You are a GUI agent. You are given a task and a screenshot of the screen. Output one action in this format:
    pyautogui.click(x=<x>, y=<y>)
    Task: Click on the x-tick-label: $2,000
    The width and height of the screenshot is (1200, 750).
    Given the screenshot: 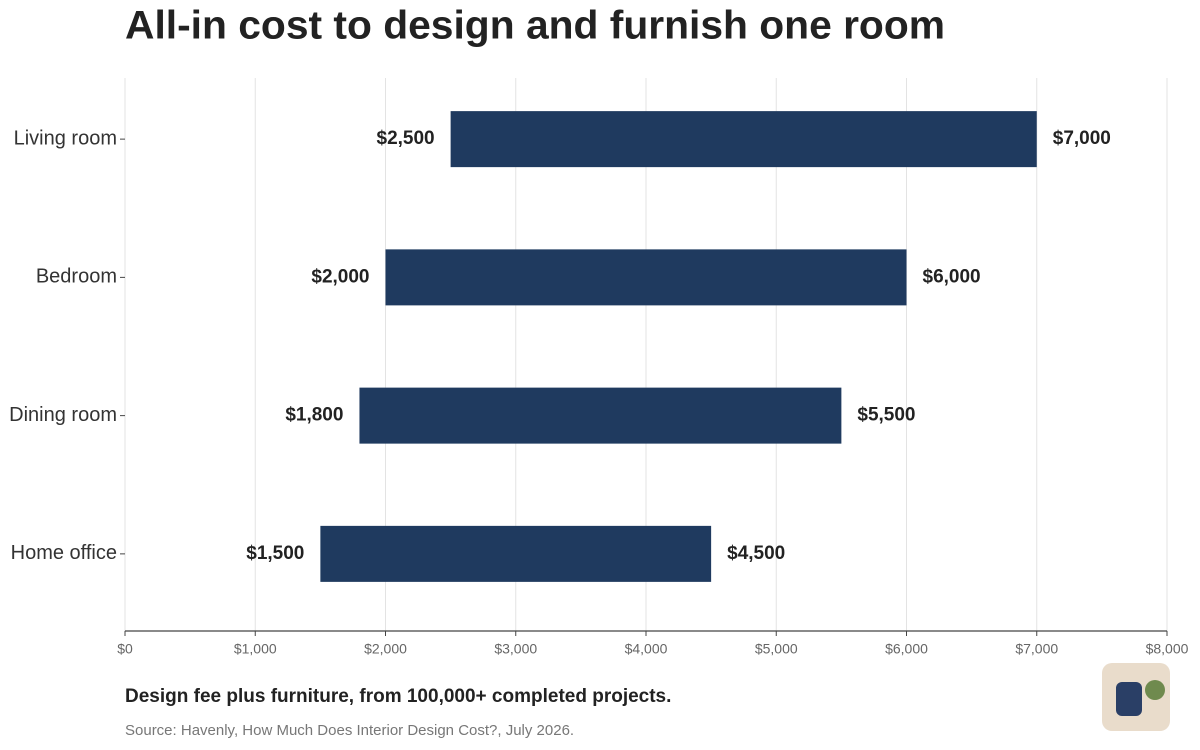 What is the action you would take?
    pyautogui.click(x=385, y=649)
    